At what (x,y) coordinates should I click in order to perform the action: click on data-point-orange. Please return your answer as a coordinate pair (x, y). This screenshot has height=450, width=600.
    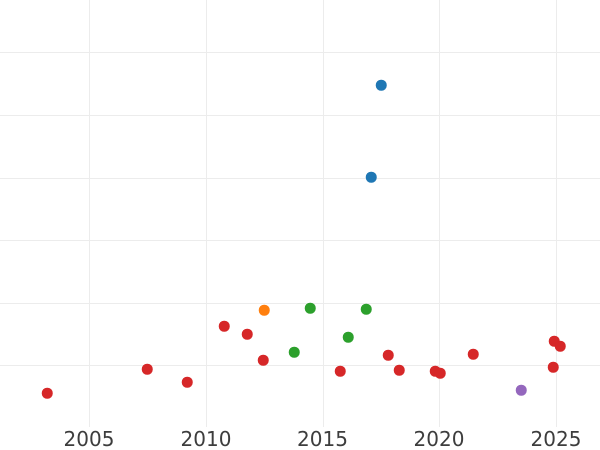
    Looking at the image, I should click on (264, 310).